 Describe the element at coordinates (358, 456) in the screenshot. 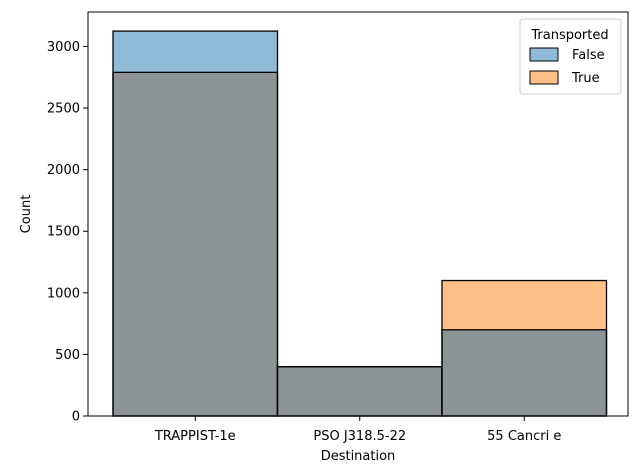

I see `x-axis-label: Destination` at that location.